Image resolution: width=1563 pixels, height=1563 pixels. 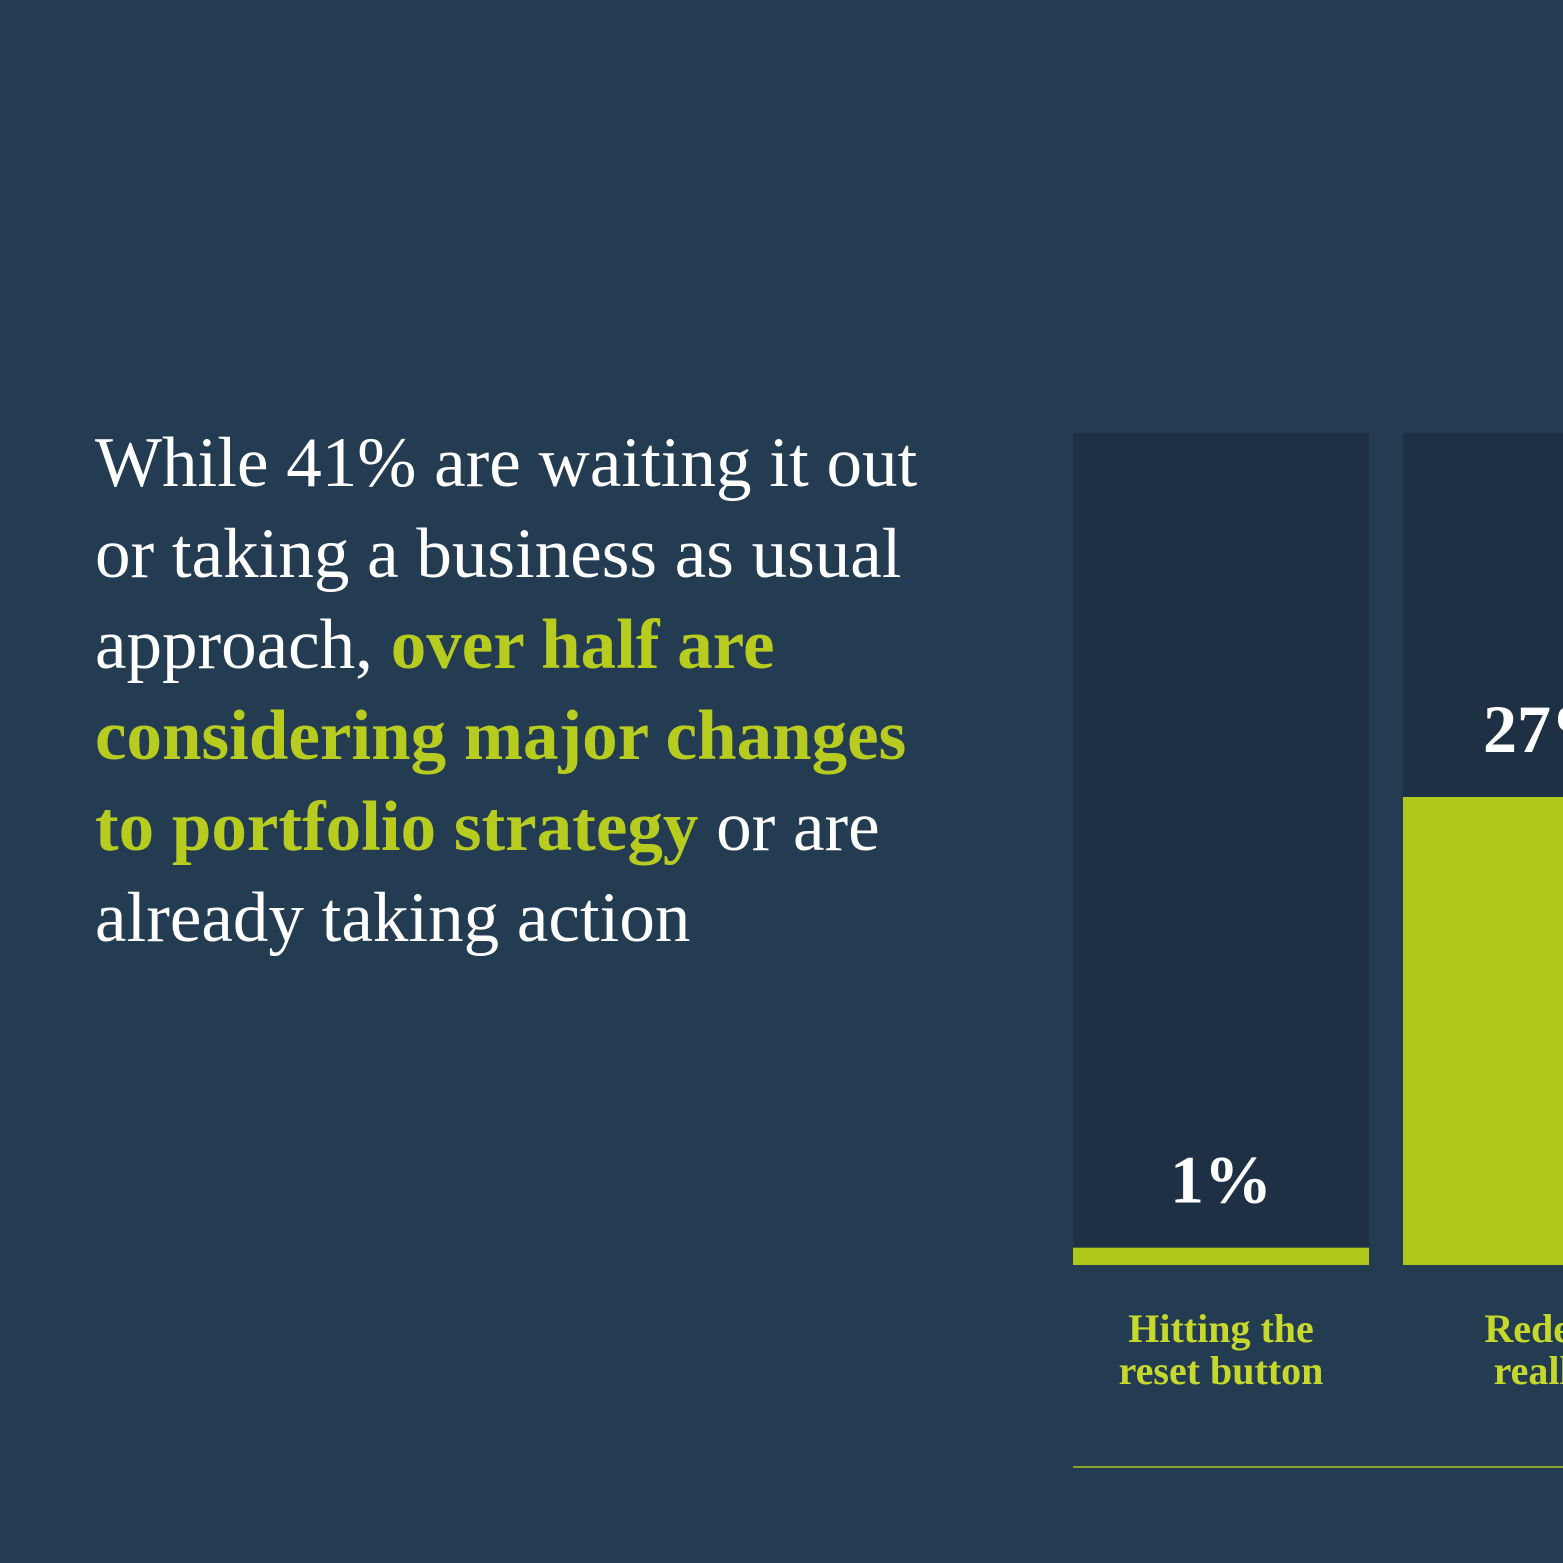 I want to click on category-label: realloc, so click(x=1528, y=1370).